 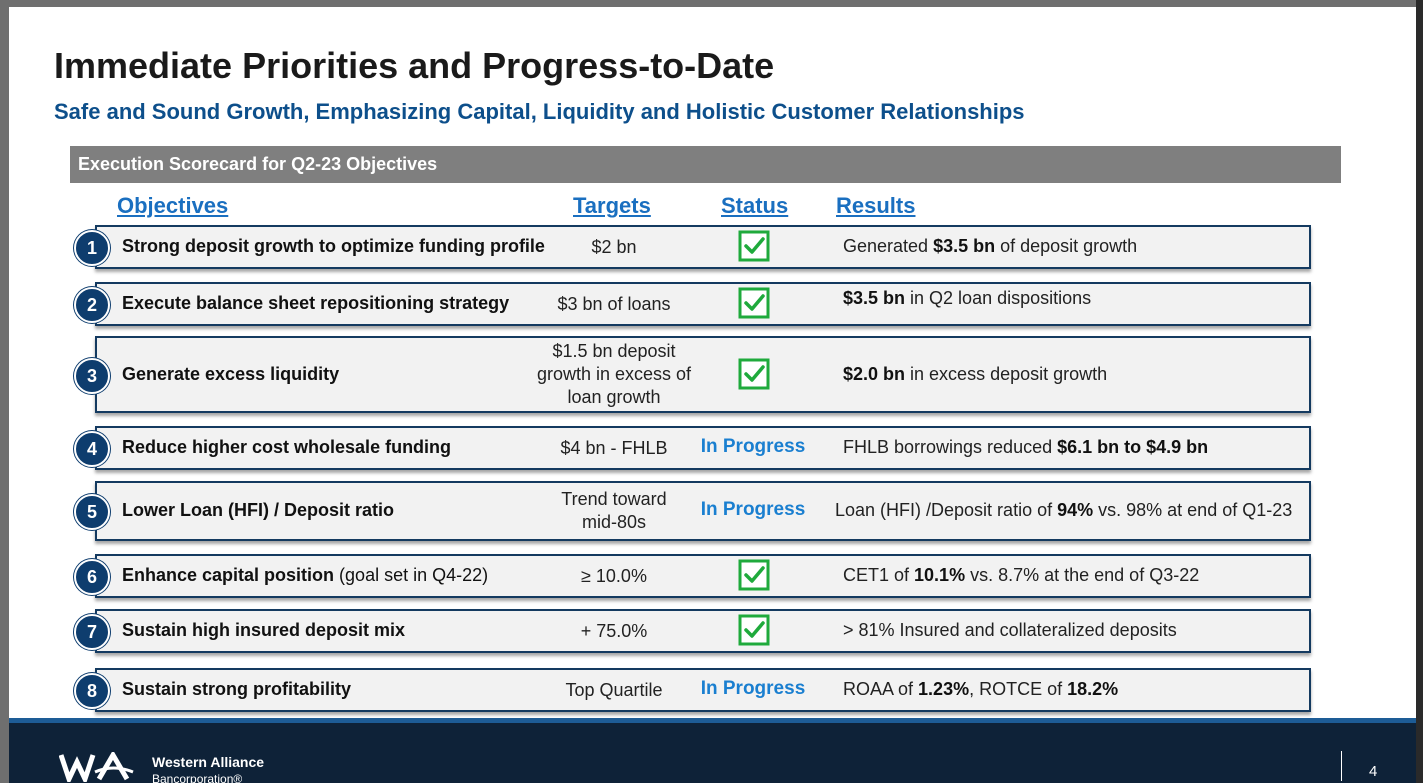 I want to click on target-text: ≥ 10.0%, so click(x=614, y=576).